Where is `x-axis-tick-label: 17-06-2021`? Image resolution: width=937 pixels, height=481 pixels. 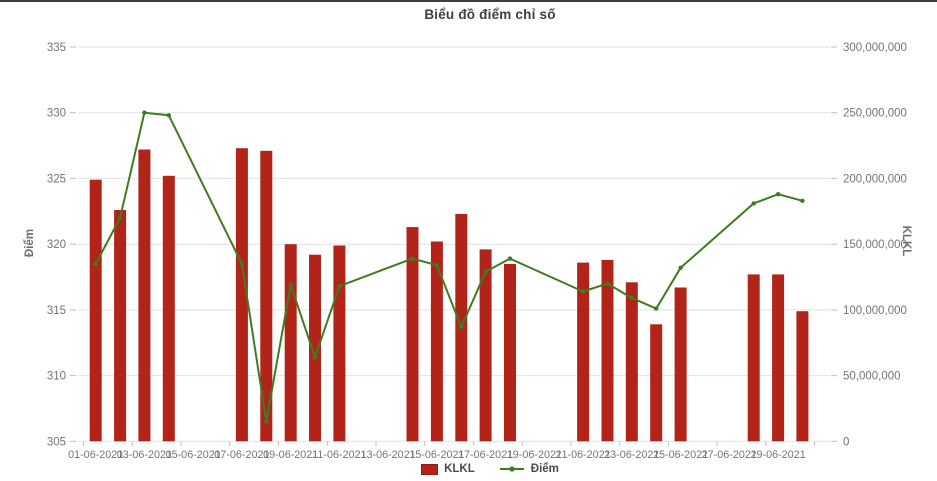 x-axis-tick-label: 17-06-2021 is located at coordinates (485, 455).